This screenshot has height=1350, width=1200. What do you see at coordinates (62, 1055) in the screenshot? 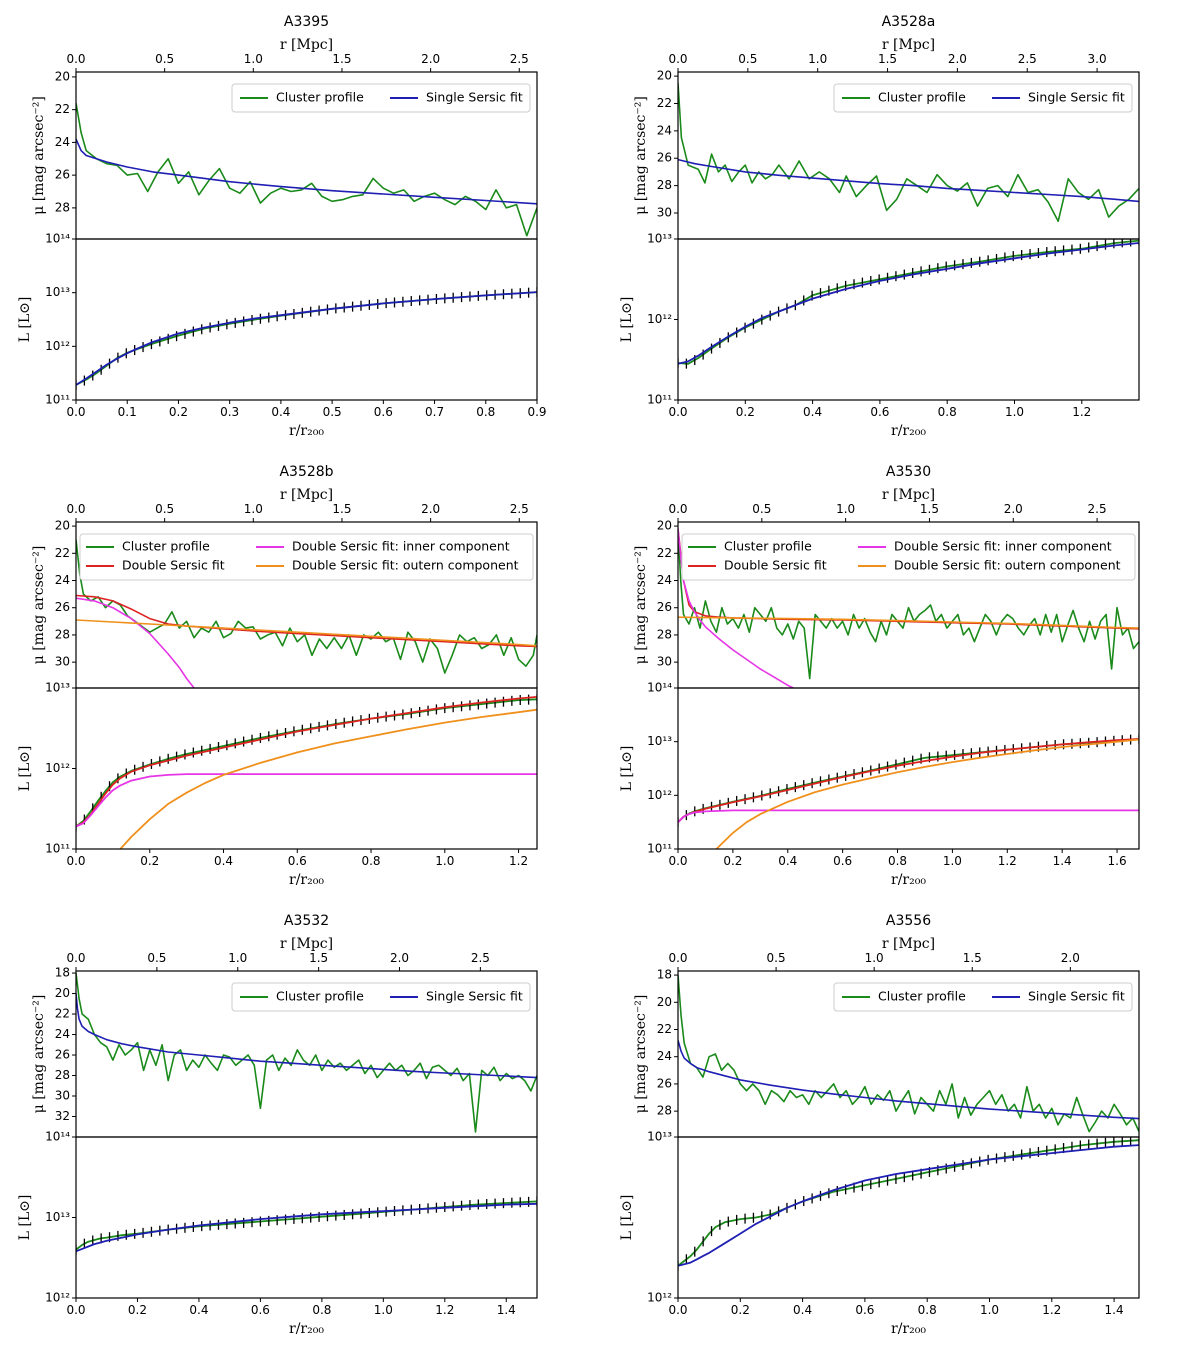
I see `upper-y-tick-label: 26` at bounding box center [62, 1055].